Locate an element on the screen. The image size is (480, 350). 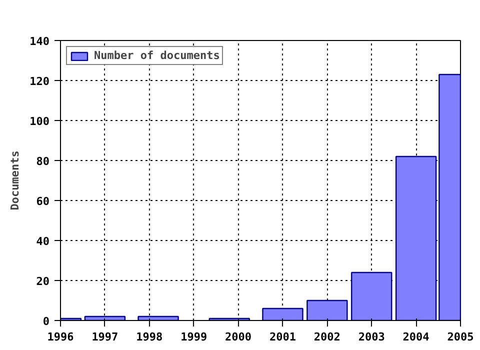
x-tick-label: 2003 is located at coordinates (371, 337).